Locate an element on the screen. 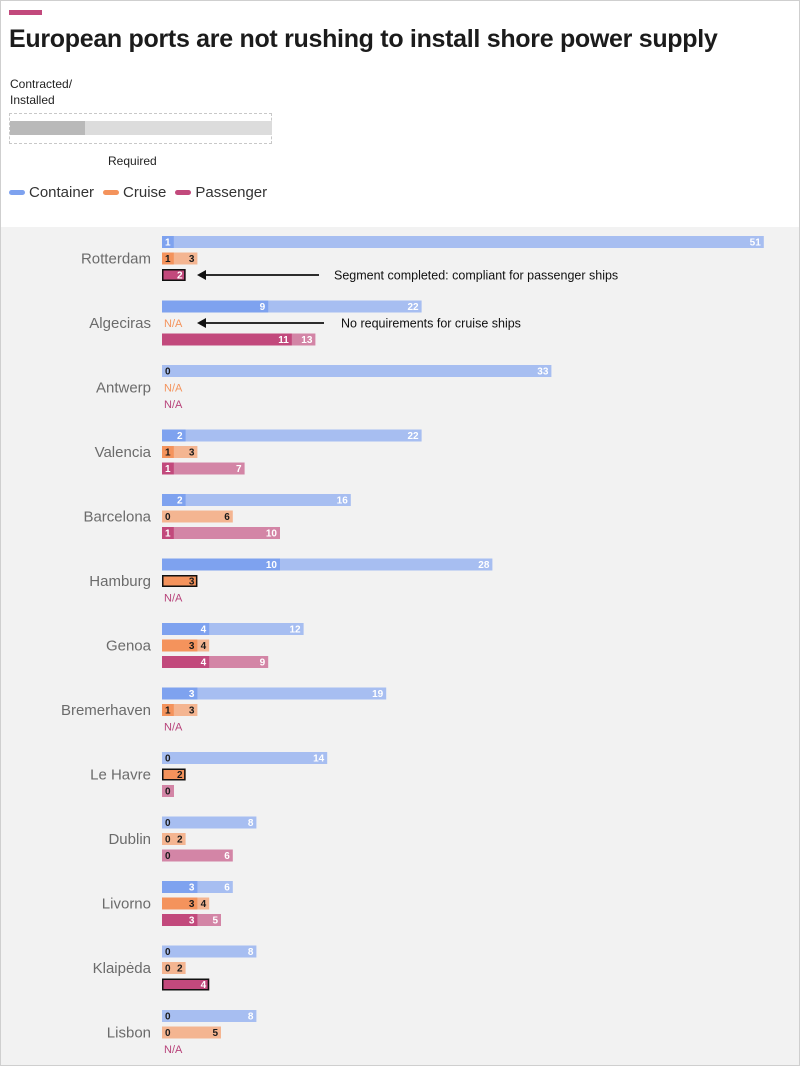 The height and width of the screenshot is (1066, 800). bar-installed-genoa-passenger is located at coordinates (186, 662).